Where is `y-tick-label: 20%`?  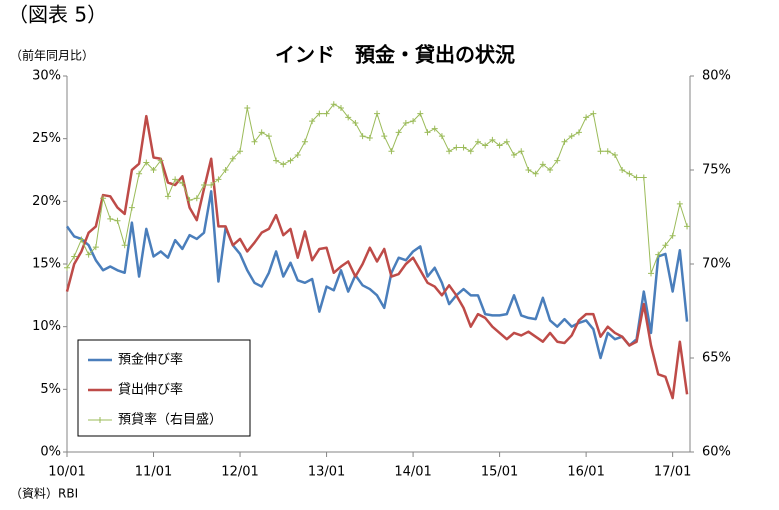
y-tick-label: 20% is located at coordinates (46, 201).